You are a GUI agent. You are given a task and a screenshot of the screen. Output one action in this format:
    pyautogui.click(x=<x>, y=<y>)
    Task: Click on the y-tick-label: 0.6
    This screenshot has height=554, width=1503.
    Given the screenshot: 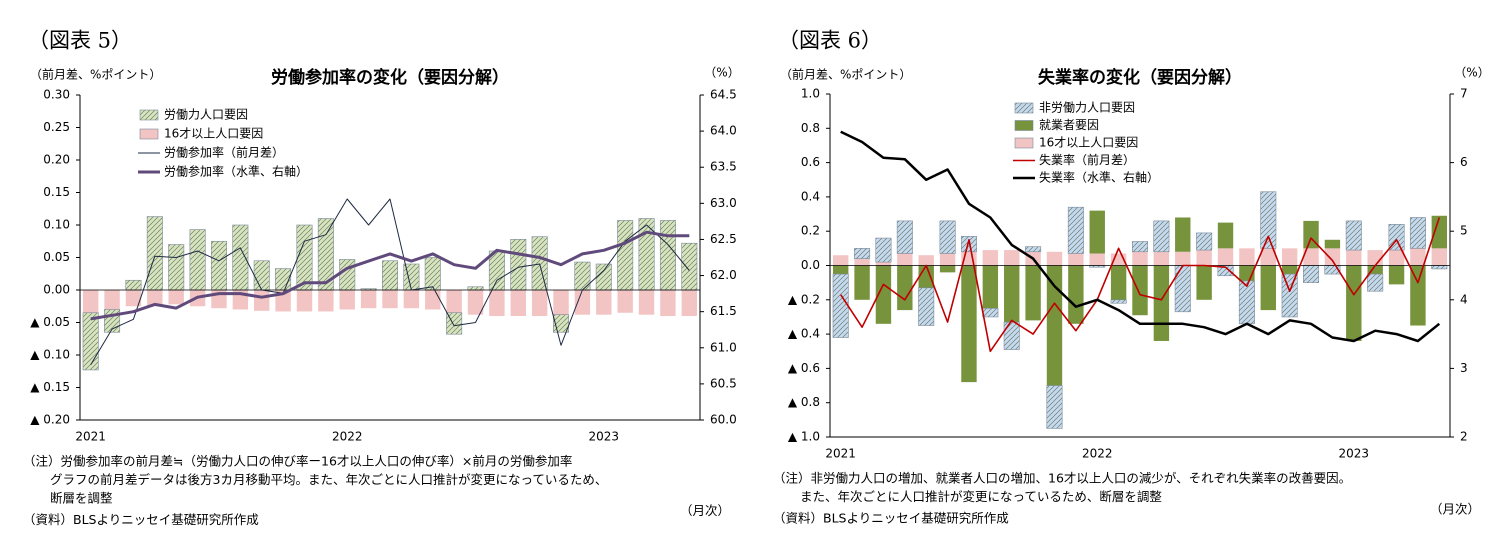 What is the action you would take?
    pyautogui.click(x=810, y=162)
    